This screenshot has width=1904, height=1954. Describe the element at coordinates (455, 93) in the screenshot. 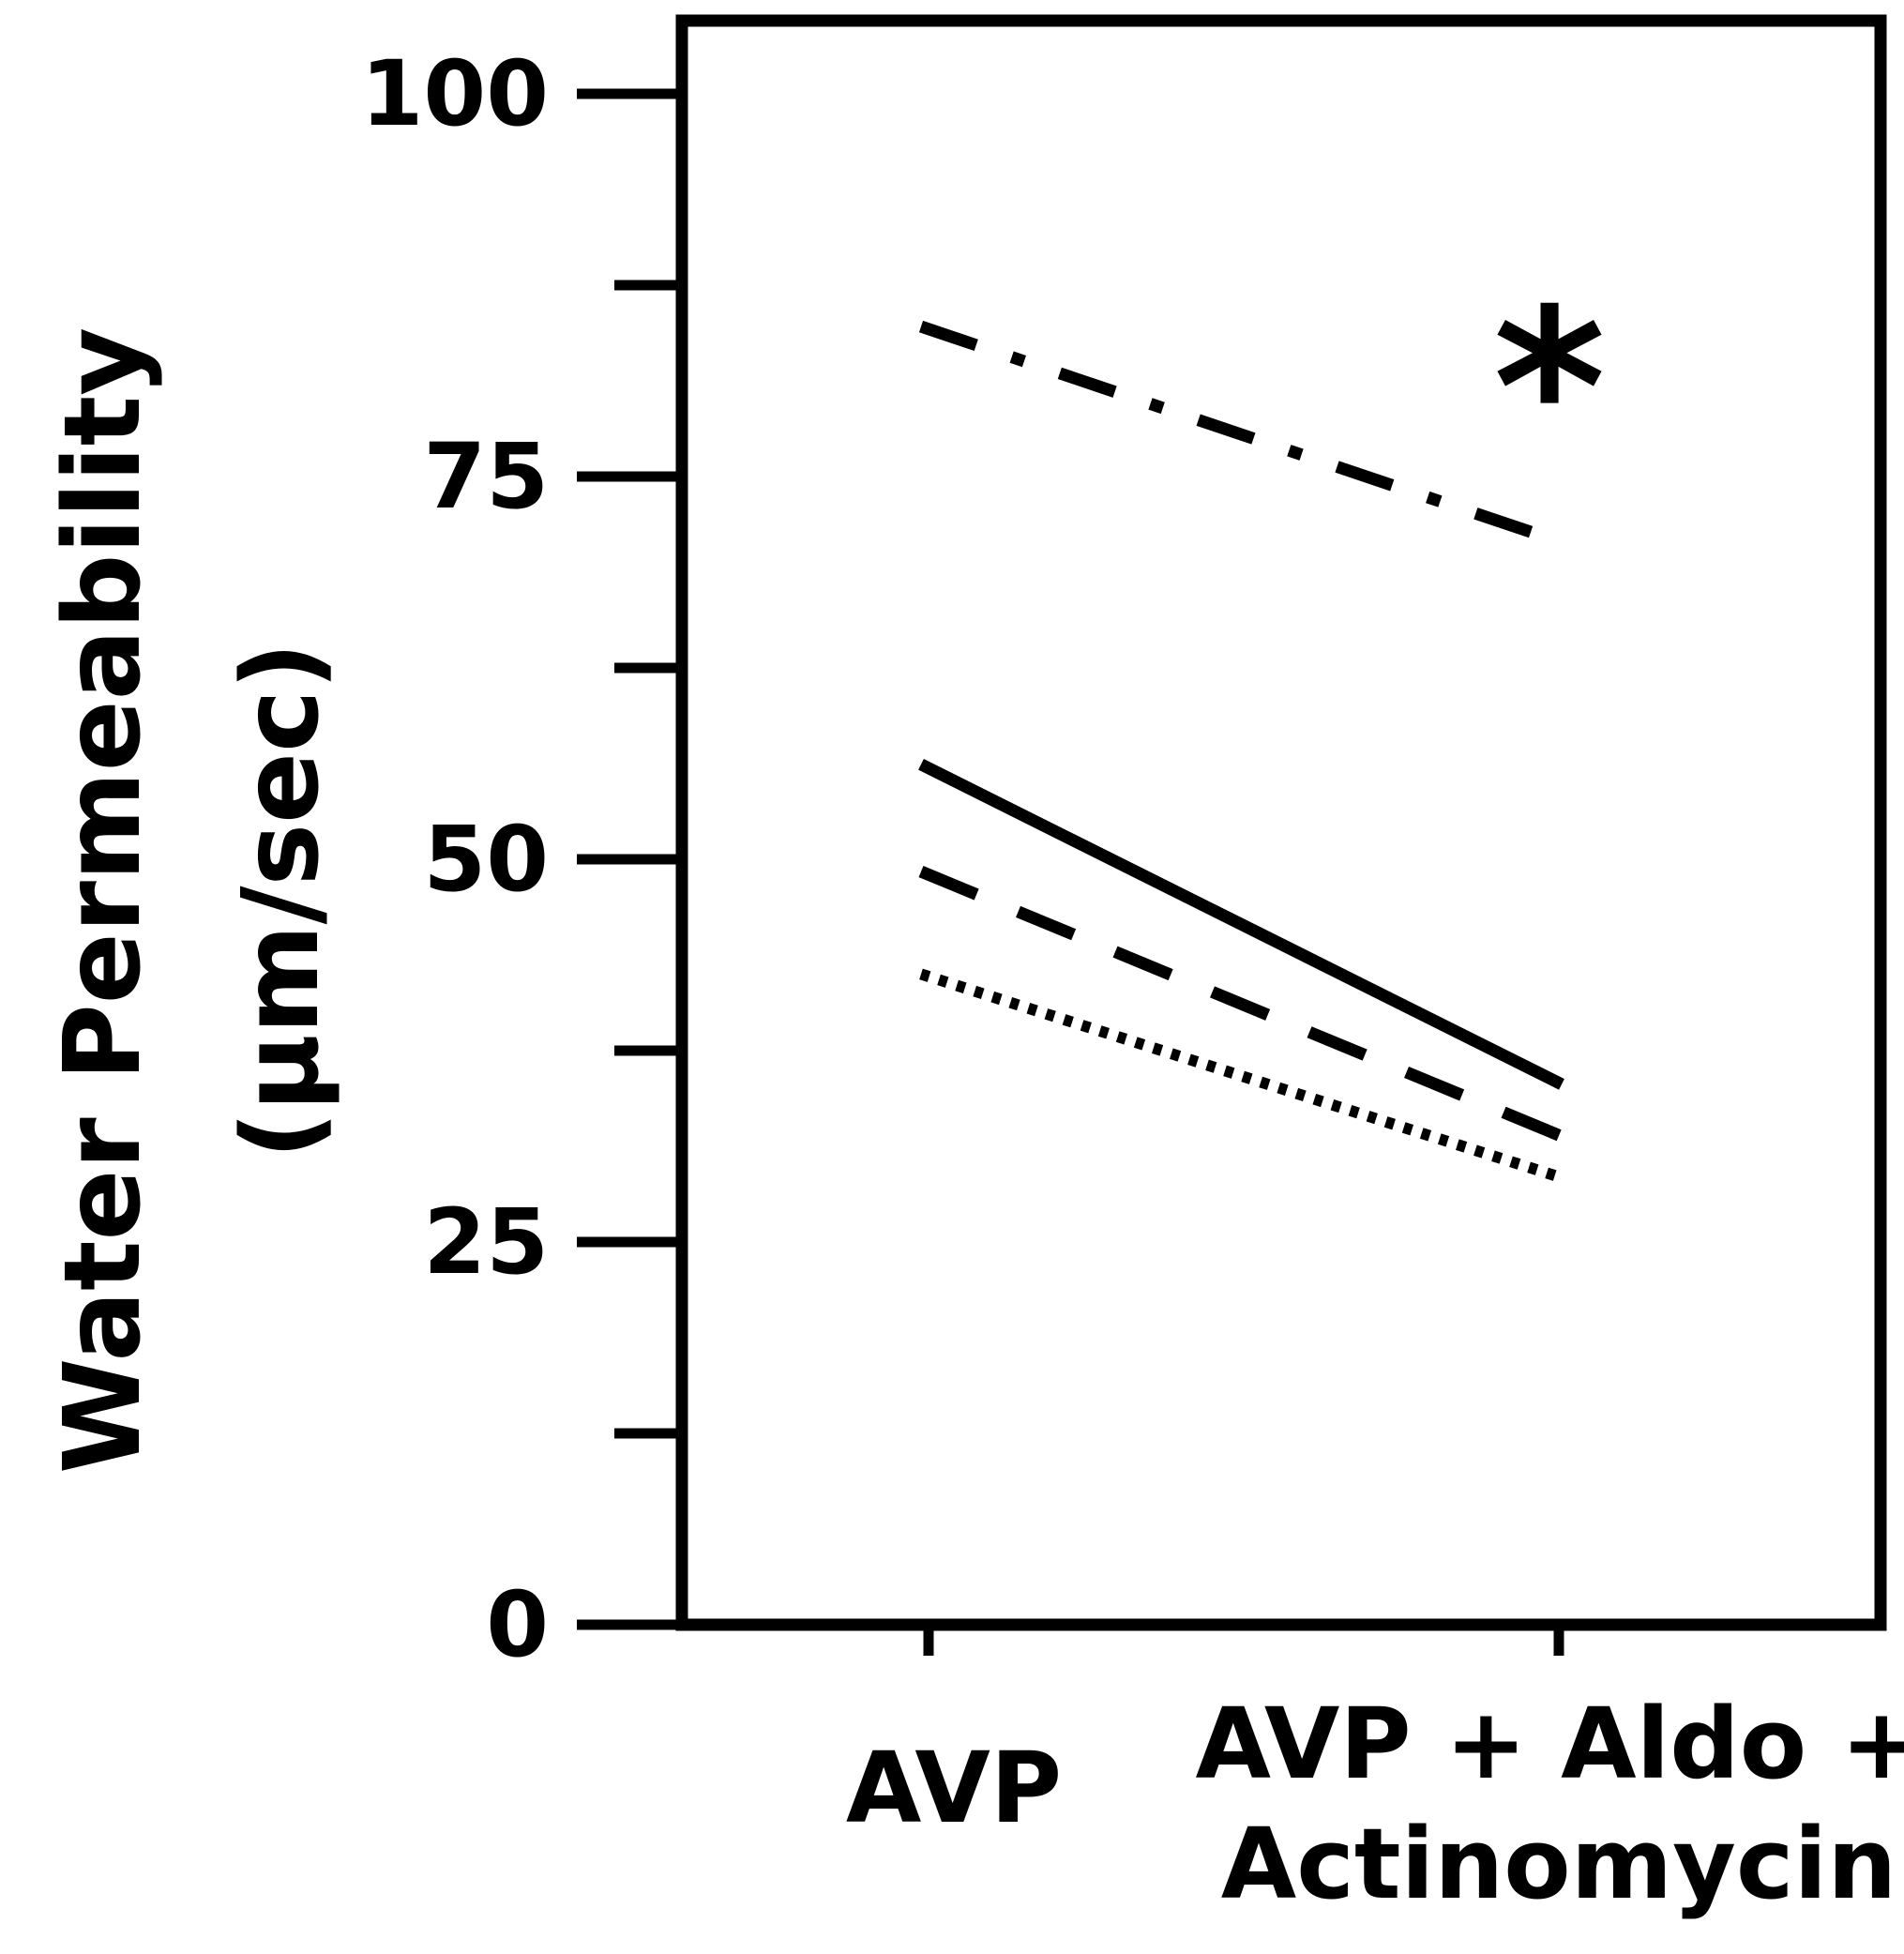

I see `y-tick-label: 100` at that location.